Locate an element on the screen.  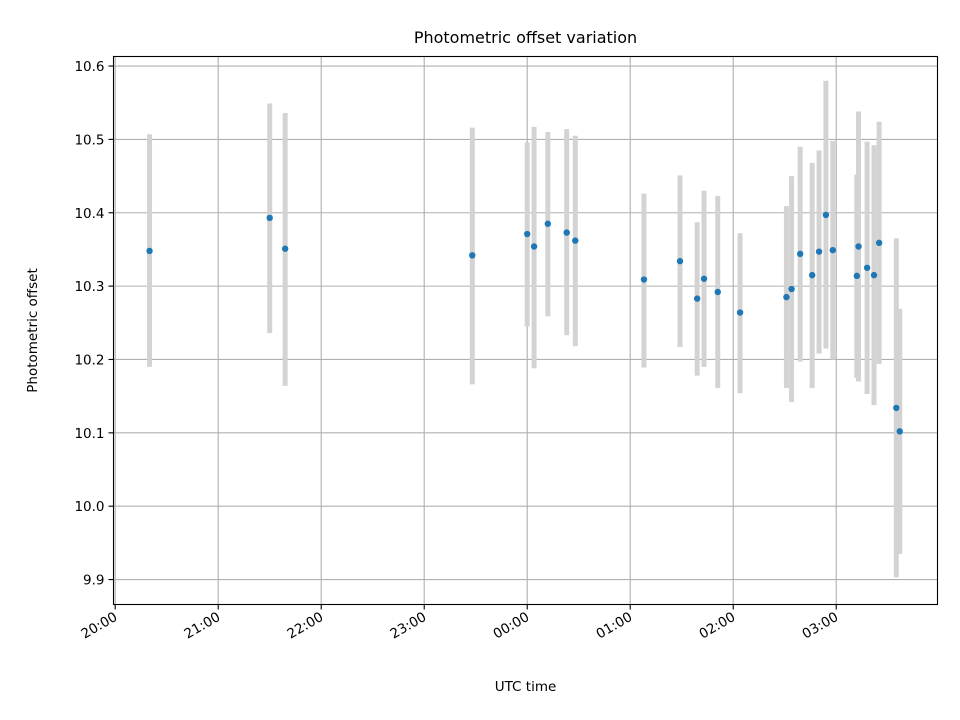
x-tick-label: 02:00 is located at coordinates (718, 625).